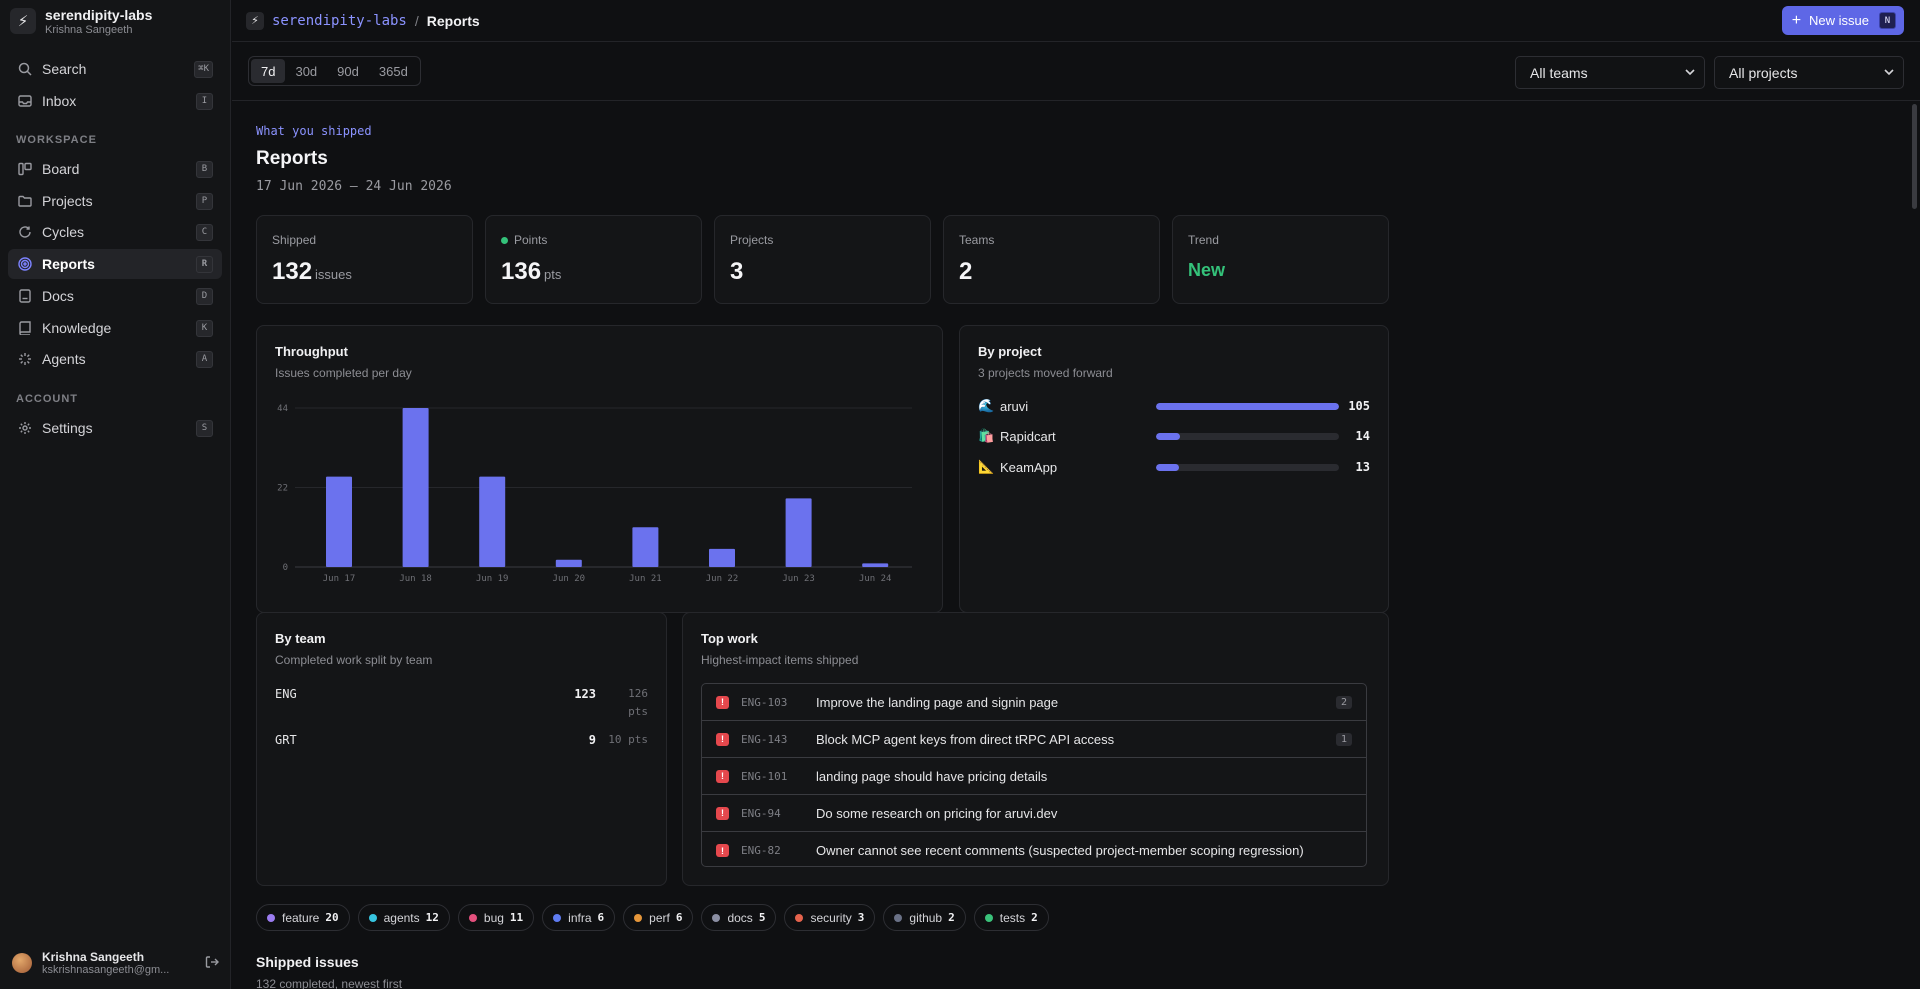 This screenshot has height=989, width=1920. What do you see at coordinates (115, 201) in the screenshot?
I see `nav-projects: Projects P` at bounding box center [115, 201].